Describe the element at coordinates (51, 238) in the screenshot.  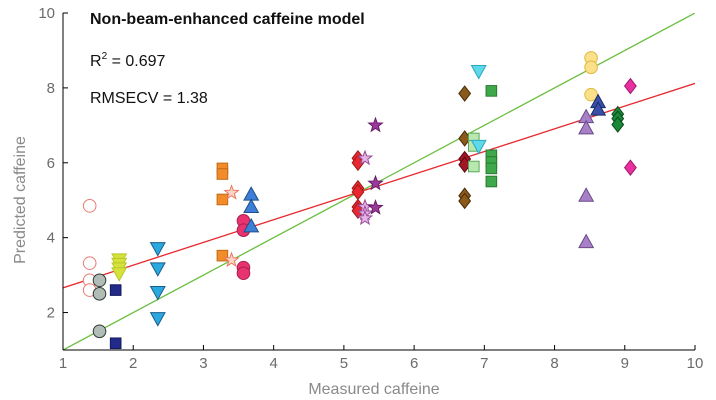
I see `y-tick-label: 4` at that location.